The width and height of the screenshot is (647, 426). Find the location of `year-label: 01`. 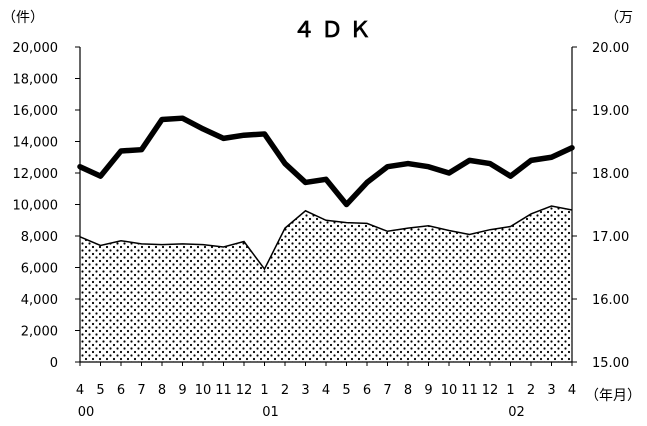

year-label: 01 is located at coordinates (270, 412).